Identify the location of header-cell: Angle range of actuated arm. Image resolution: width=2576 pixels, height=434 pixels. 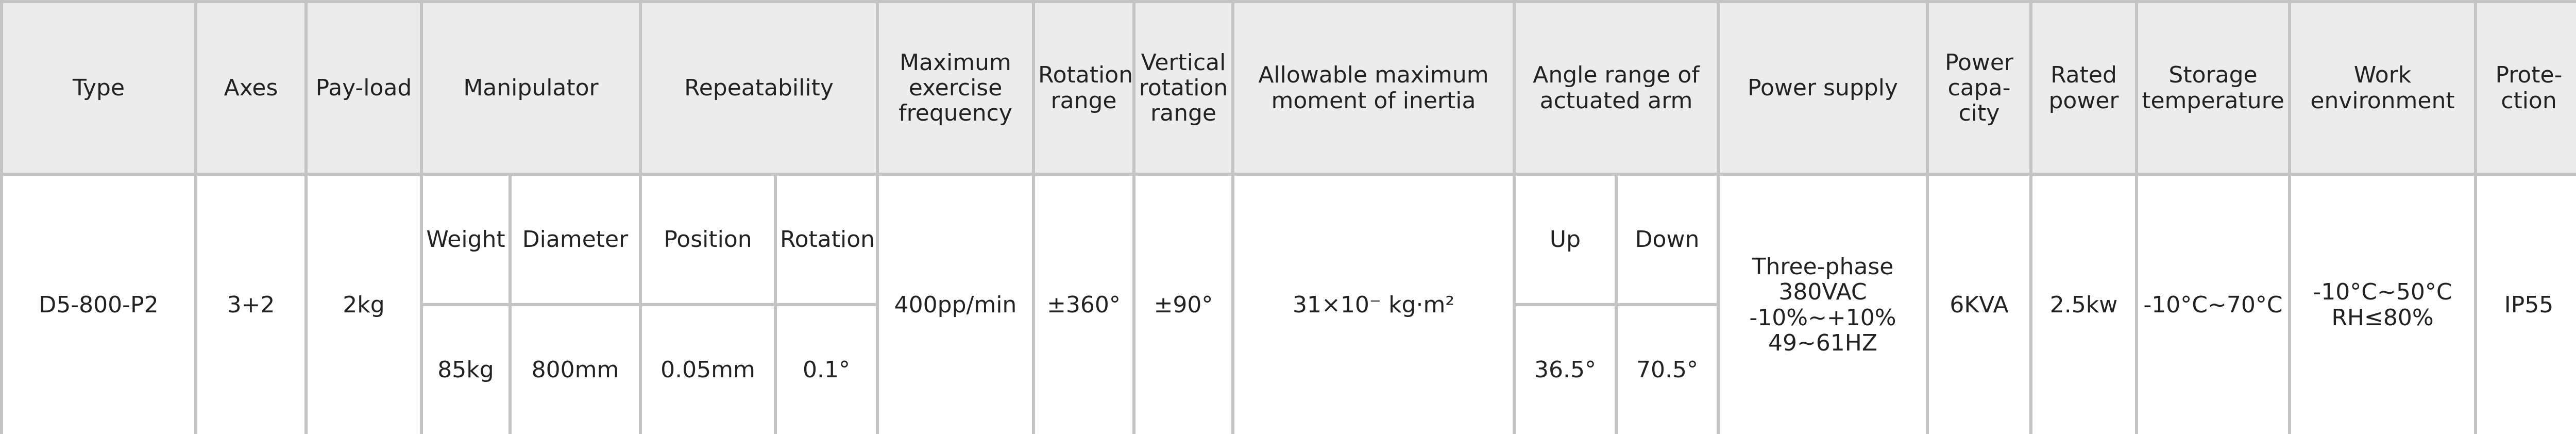
(1616, 88).